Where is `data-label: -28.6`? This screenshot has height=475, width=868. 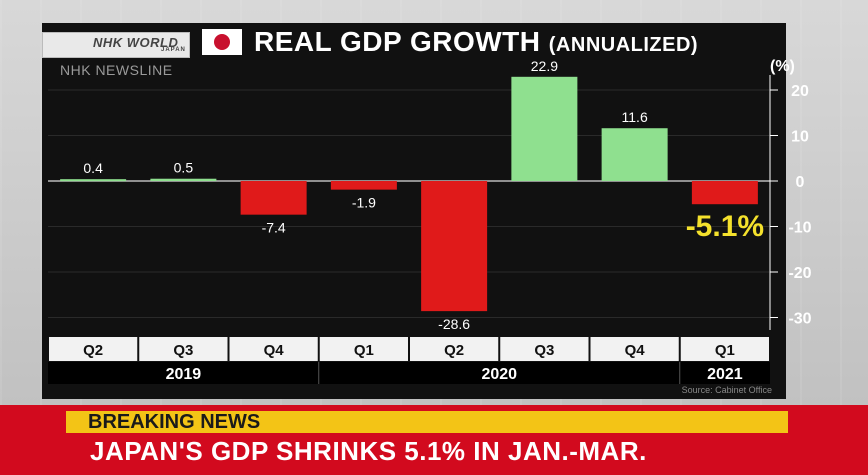 data-label: -28.6 is located at coordinates (454, 324).